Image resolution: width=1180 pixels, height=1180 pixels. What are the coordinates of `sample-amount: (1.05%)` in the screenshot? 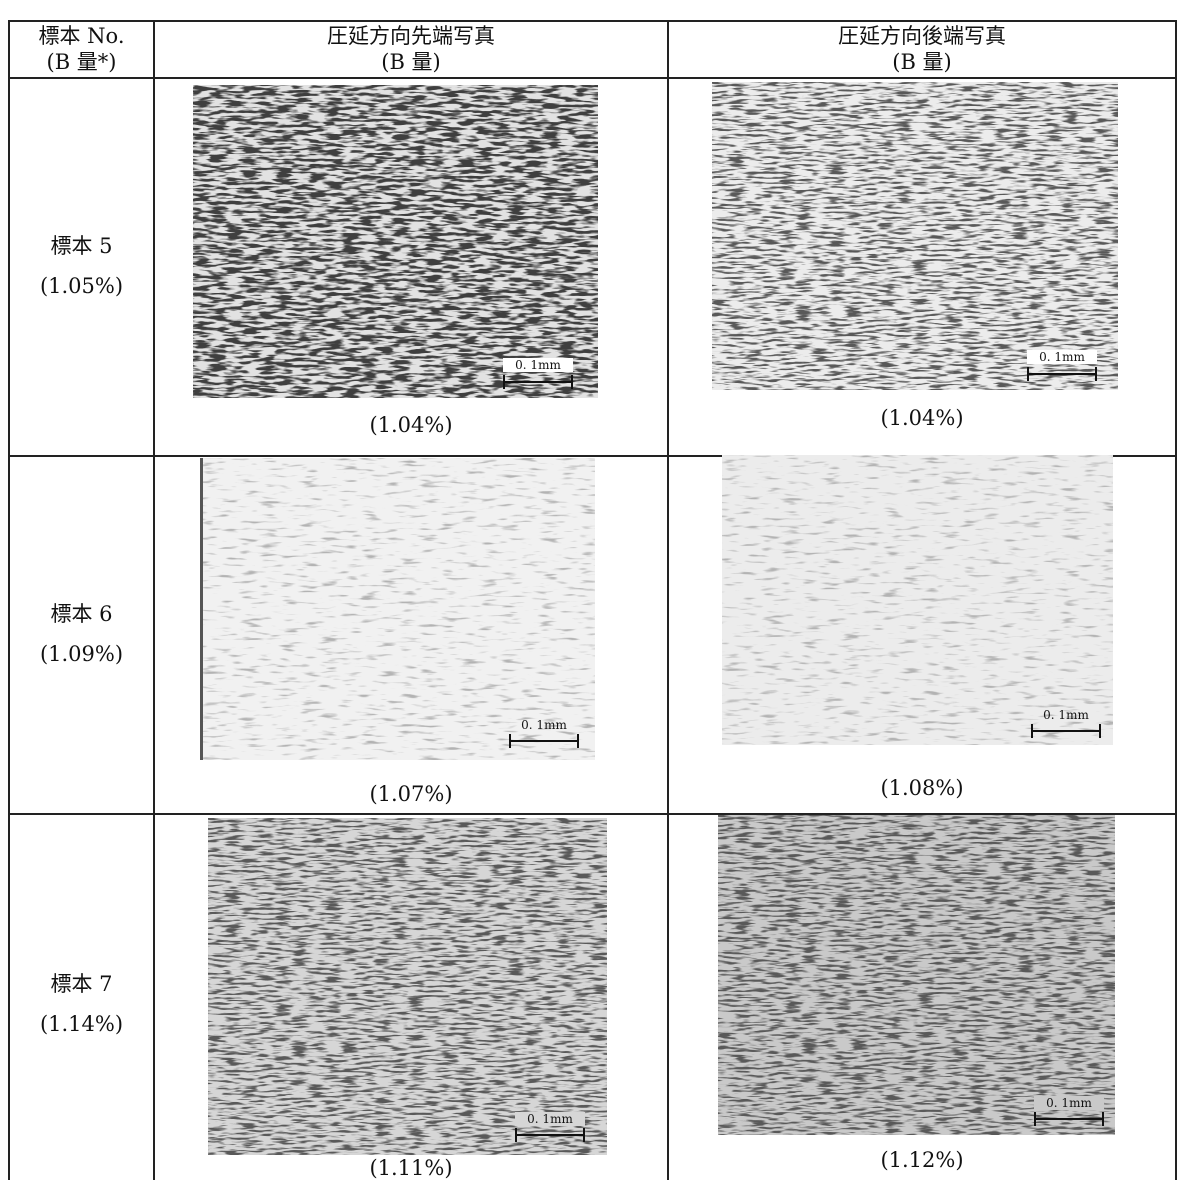 It's located at (81, 286).